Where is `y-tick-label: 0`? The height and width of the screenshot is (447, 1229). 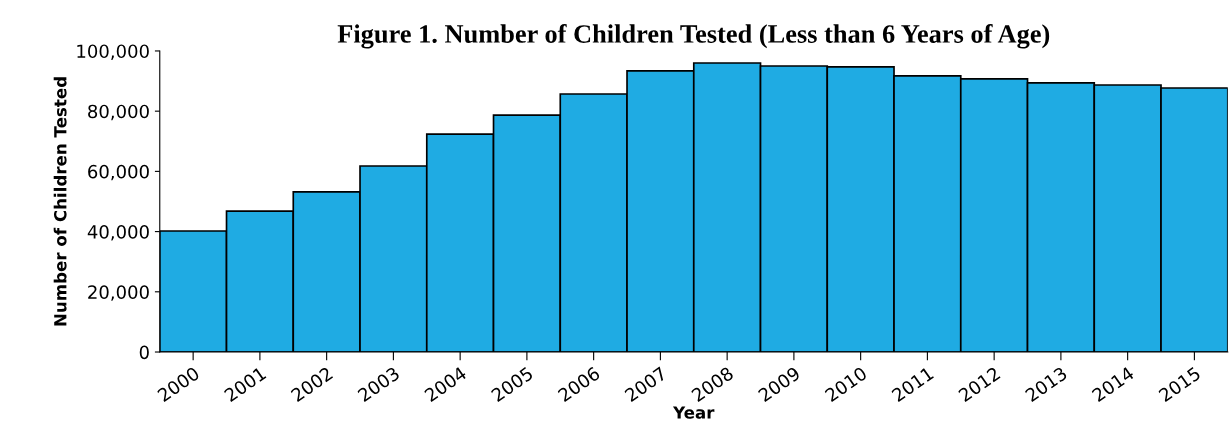 y-tick-label: 0 is located at coordinates (144, 352).